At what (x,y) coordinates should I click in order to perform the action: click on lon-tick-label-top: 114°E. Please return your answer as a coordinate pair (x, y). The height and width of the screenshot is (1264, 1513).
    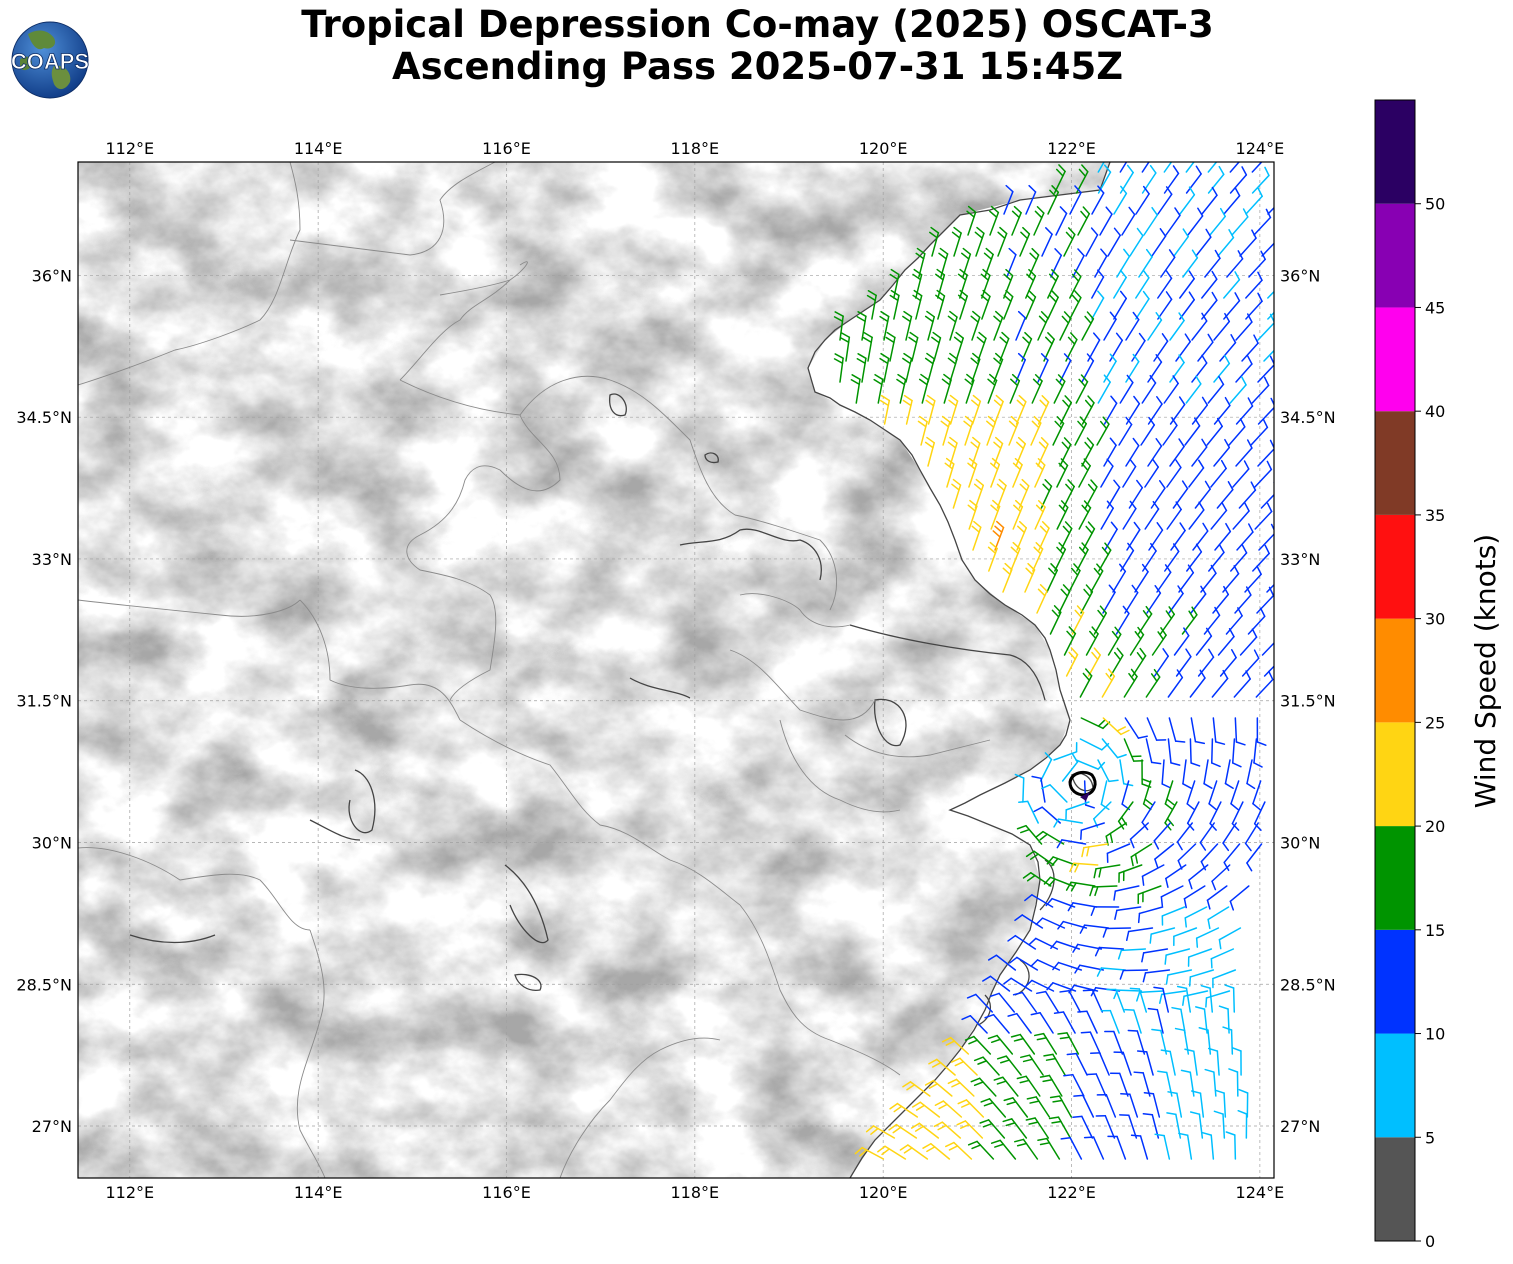
    Looking at the image, I should click on (318, 148).